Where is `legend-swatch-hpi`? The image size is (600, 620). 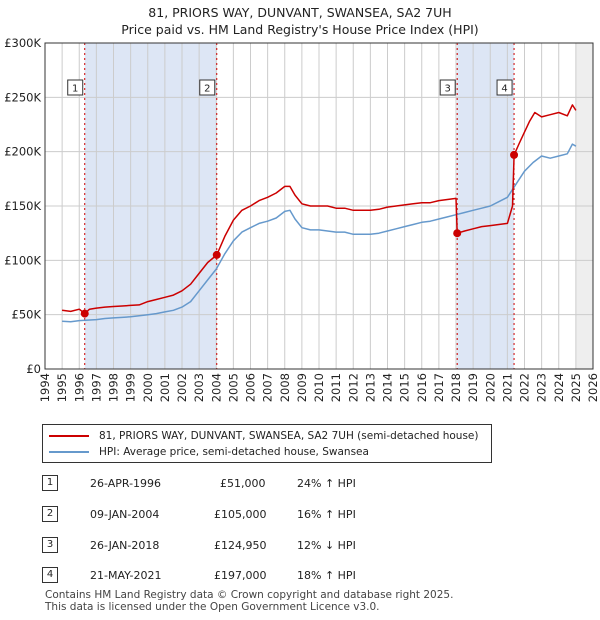
legend-swatch-hpi is located at coordinates (69, 452).